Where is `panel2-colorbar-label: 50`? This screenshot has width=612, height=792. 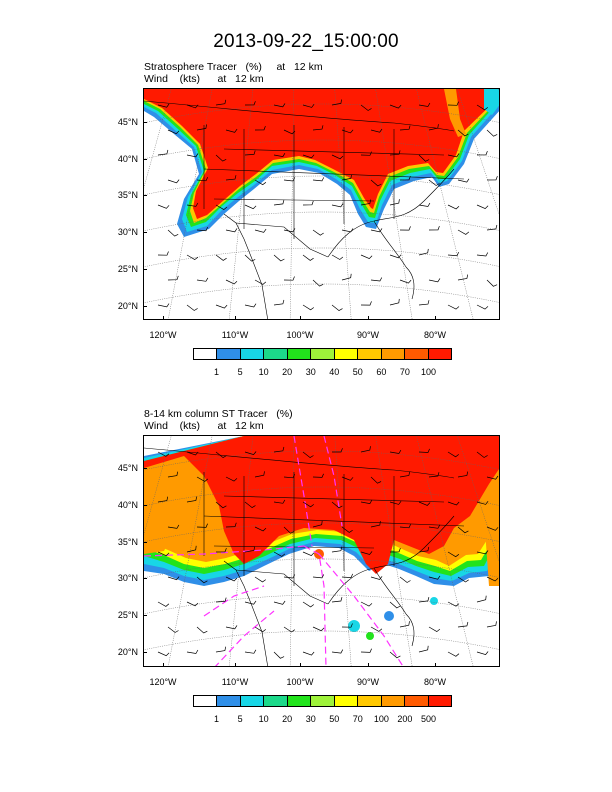 panel2-colorbar-label: 50 is located at coordinates (334, 719).